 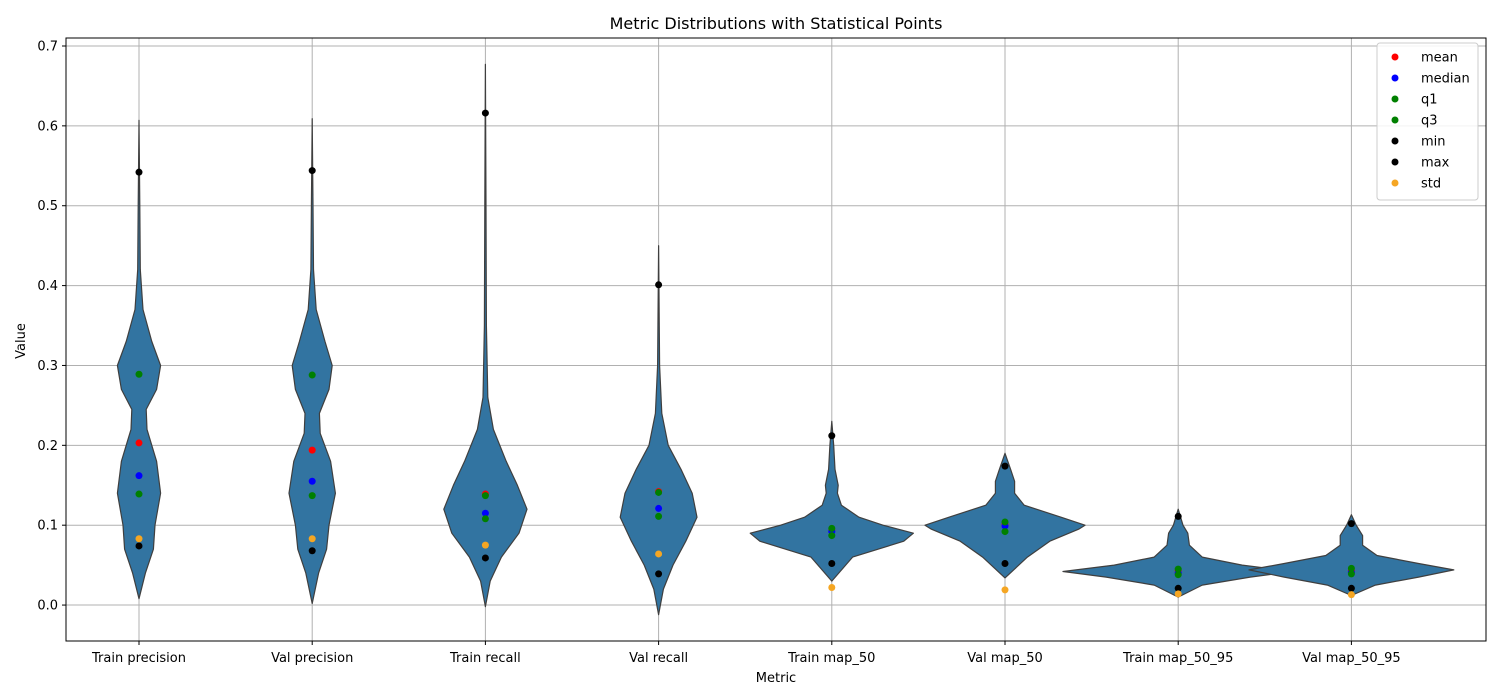 What do you see at coordinates (1395, 99) in the screenshot?
I see `legend-marker-q1` at bounding box center [1395, 99].